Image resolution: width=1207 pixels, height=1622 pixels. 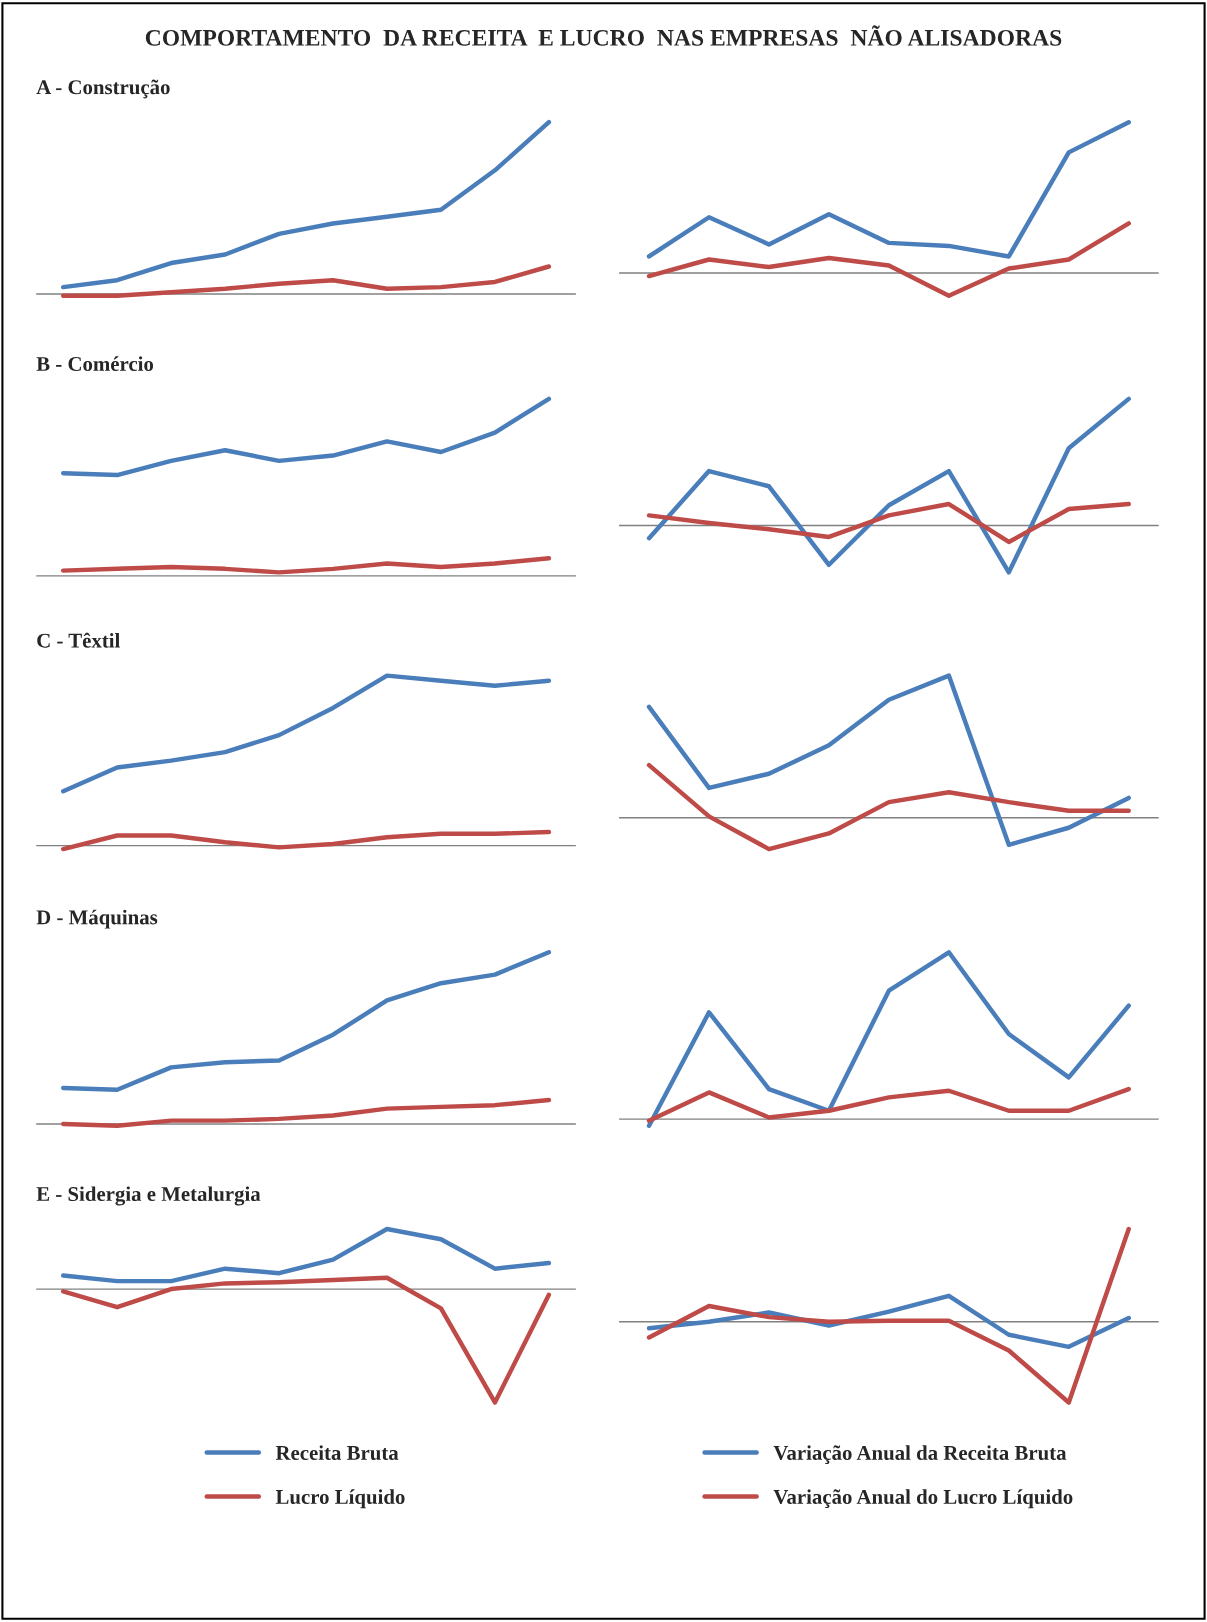 I want to click on chart-subtitle: E - Sidergia e Metalurgia, so click(x=148, y=1196).